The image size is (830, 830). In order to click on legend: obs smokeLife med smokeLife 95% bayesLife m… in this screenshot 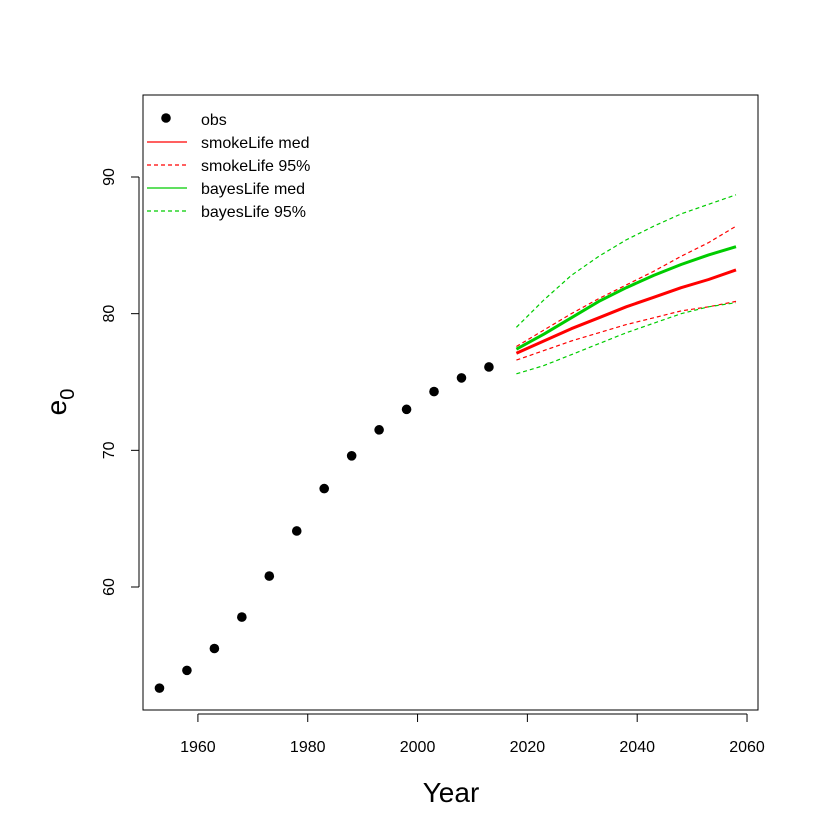, I will do `click(228, 166)`.